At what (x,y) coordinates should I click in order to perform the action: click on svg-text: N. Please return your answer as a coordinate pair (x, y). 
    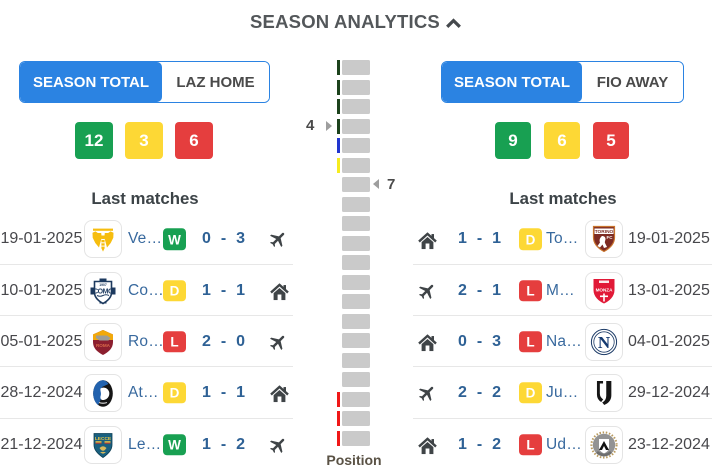
    Looking at the image, I should click on (604, 342).